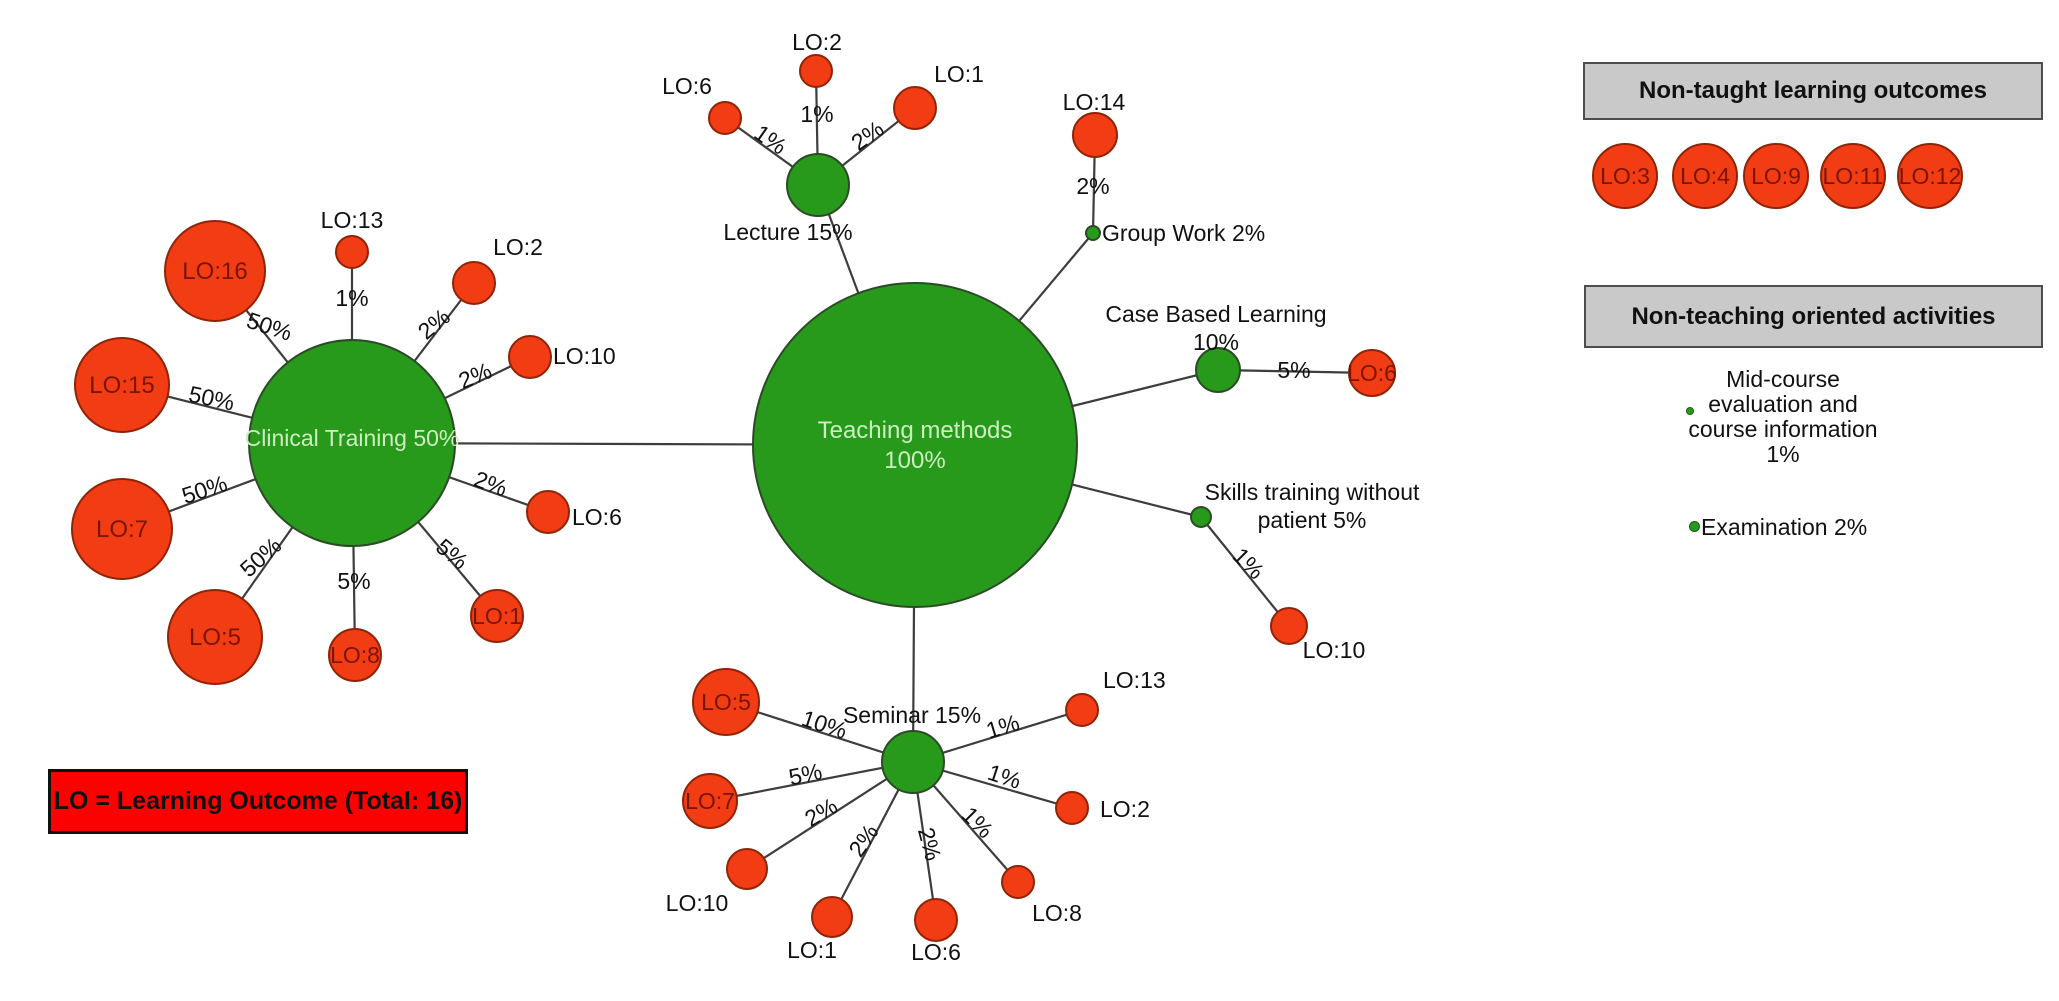 This screenshot has height=1001, width=2059. I want to click on node-c16-circle, so click(215, 271).